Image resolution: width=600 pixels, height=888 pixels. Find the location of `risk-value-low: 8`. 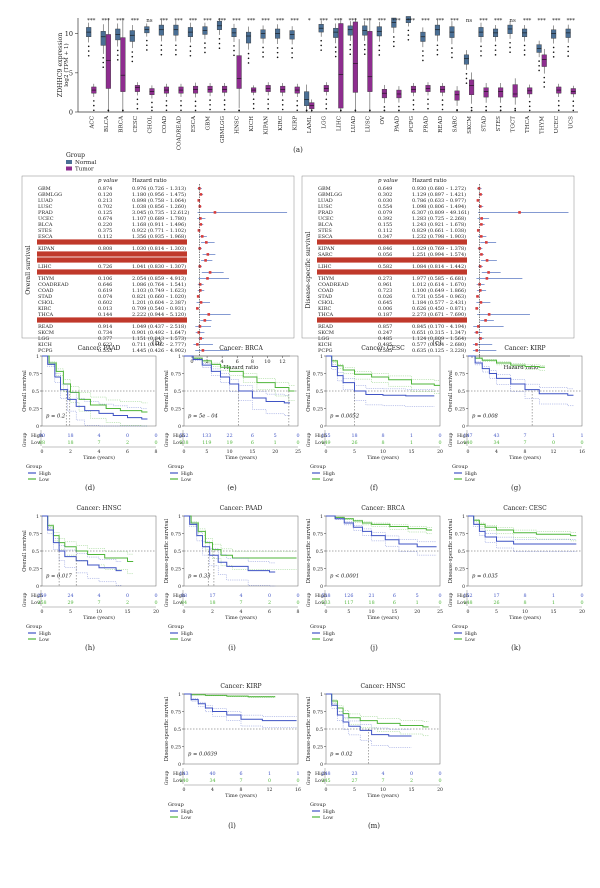

risk-value-low: 8 is located at coordinates (524, 603).